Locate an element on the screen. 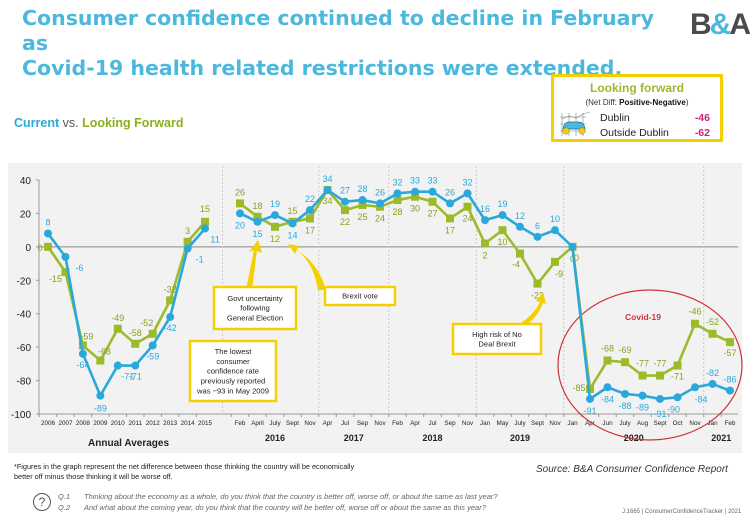 The image size is (750, 520). current-data-label: -1 is located at coordinates (200, 260).